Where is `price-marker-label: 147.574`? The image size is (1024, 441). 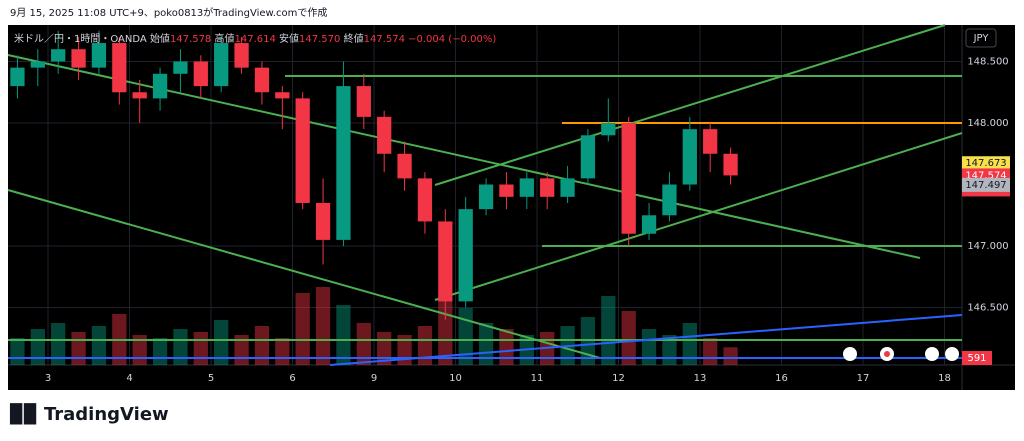 price-marker-label: 147.574 is located at coordinates (985, 175).